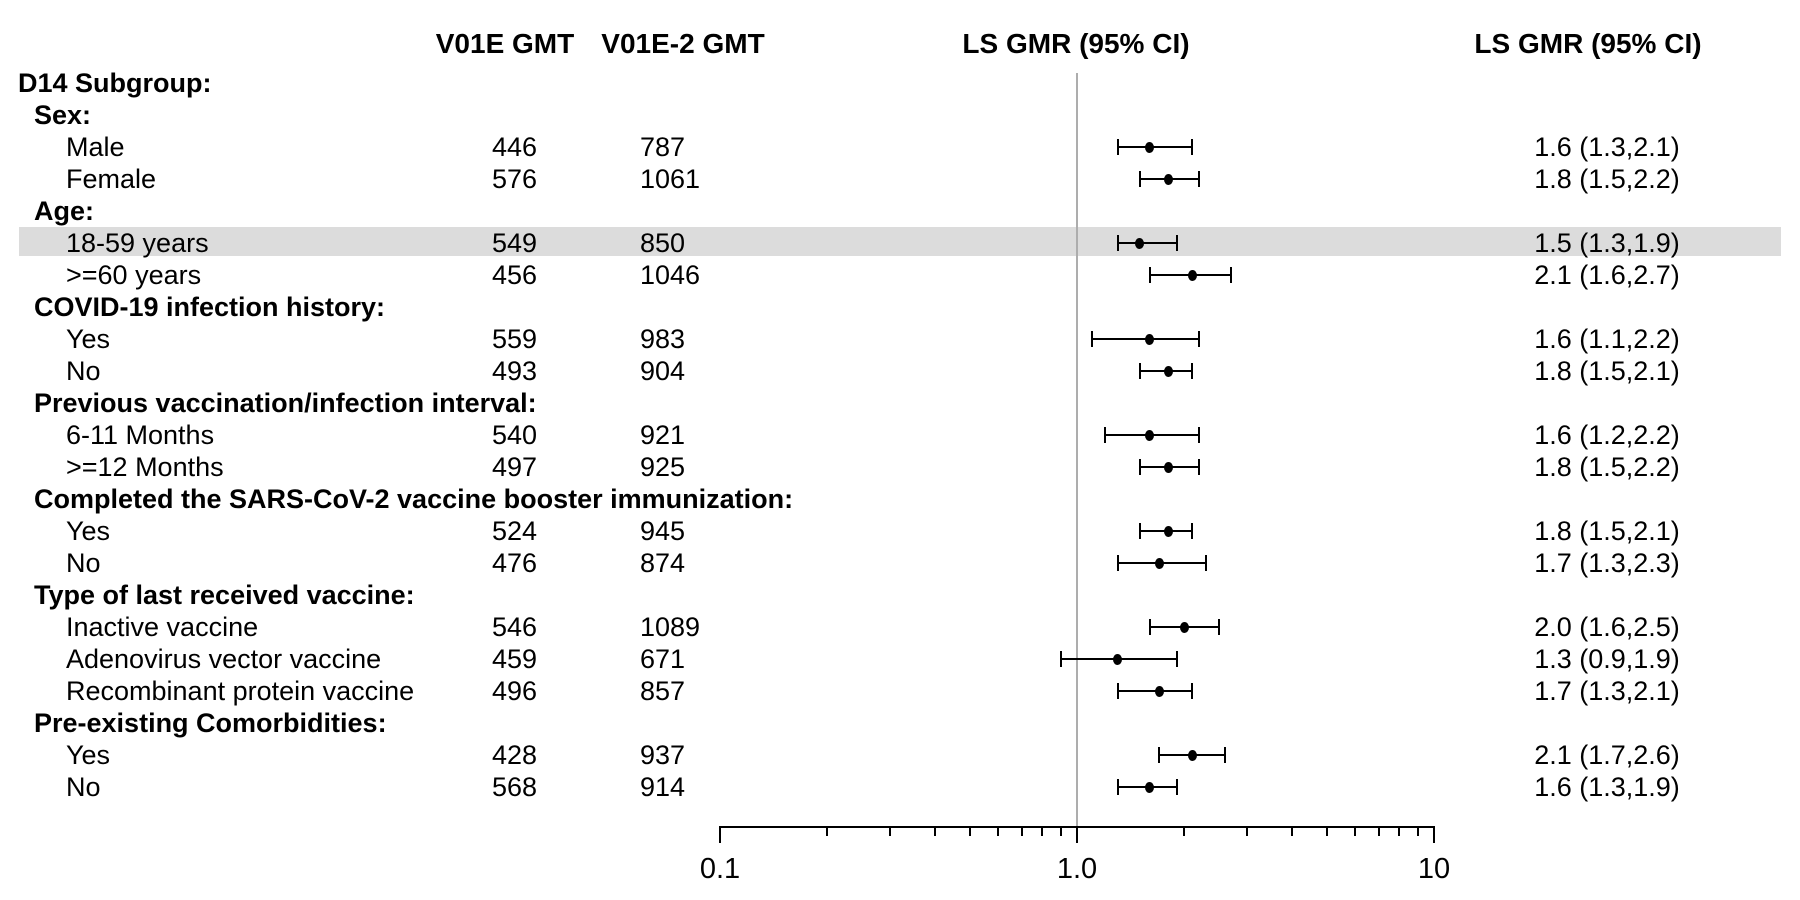  I want to click on gmt-v01e-value: 549, so click(515, 243).